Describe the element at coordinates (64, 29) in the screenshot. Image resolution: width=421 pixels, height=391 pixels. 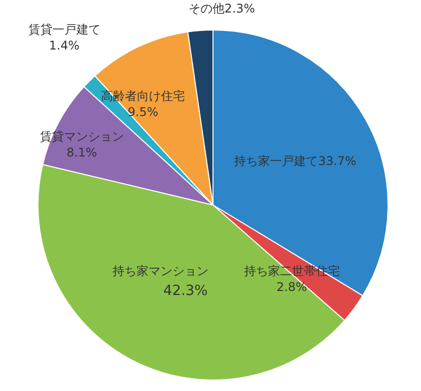
I see `slice-label: 賃貸一戸建て` at that location.